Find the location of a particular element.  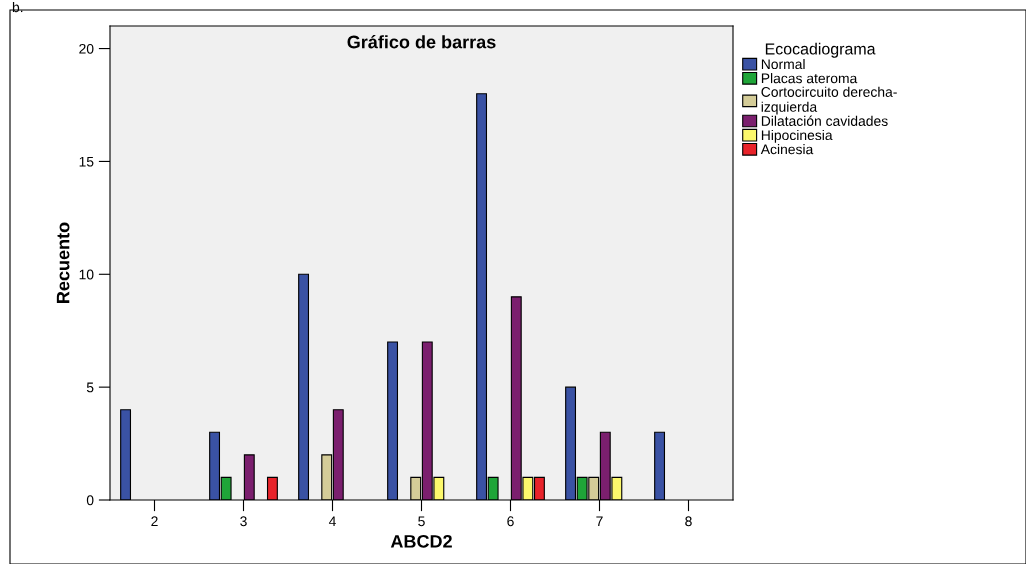

y-axis-title: Recuento is located at coordinates (63, 262).